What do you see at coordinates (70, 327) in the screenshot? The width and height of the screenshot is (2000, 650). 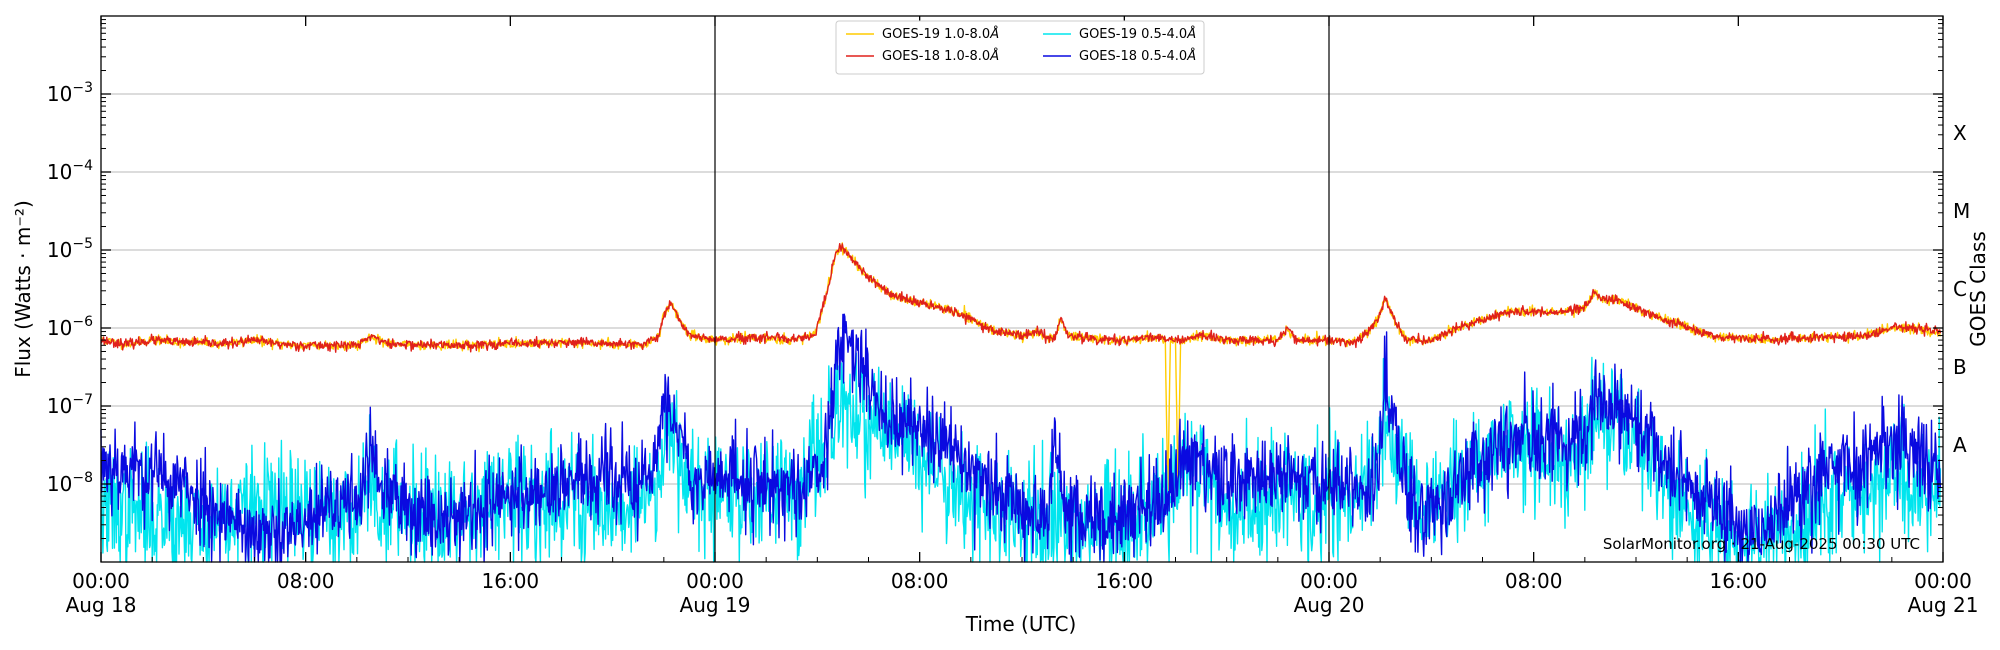 I see `y-tick-label: 10⁻⁶` at bounding box center [70, 327].